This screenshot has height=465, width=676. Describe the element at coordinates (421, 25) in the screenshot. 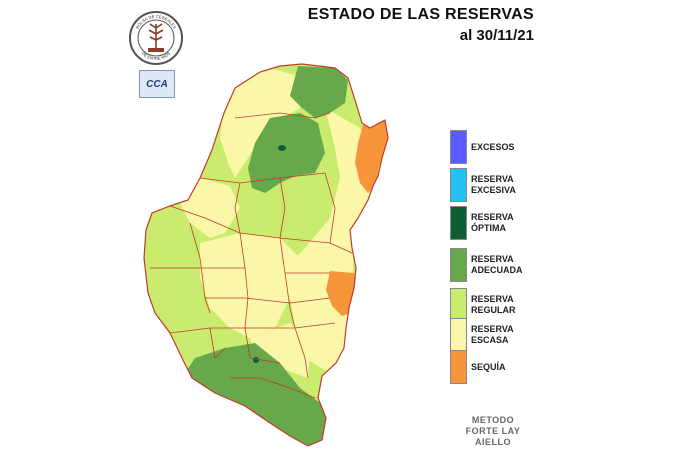

I see `map-title: ESTADO DE LAS RESERVAS al 30/11/21` at that location.